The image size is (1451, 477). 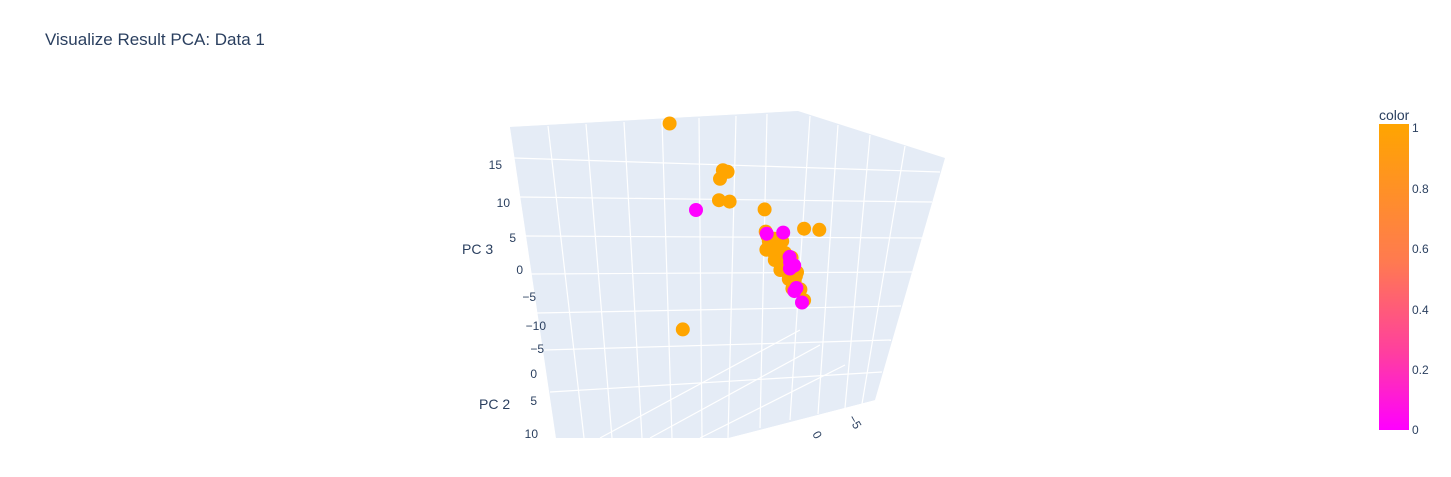 What do you see at coordinates (533, 401) in the screenshot?
I see `y-tick-label: 5` at bounding box center [533, 401].